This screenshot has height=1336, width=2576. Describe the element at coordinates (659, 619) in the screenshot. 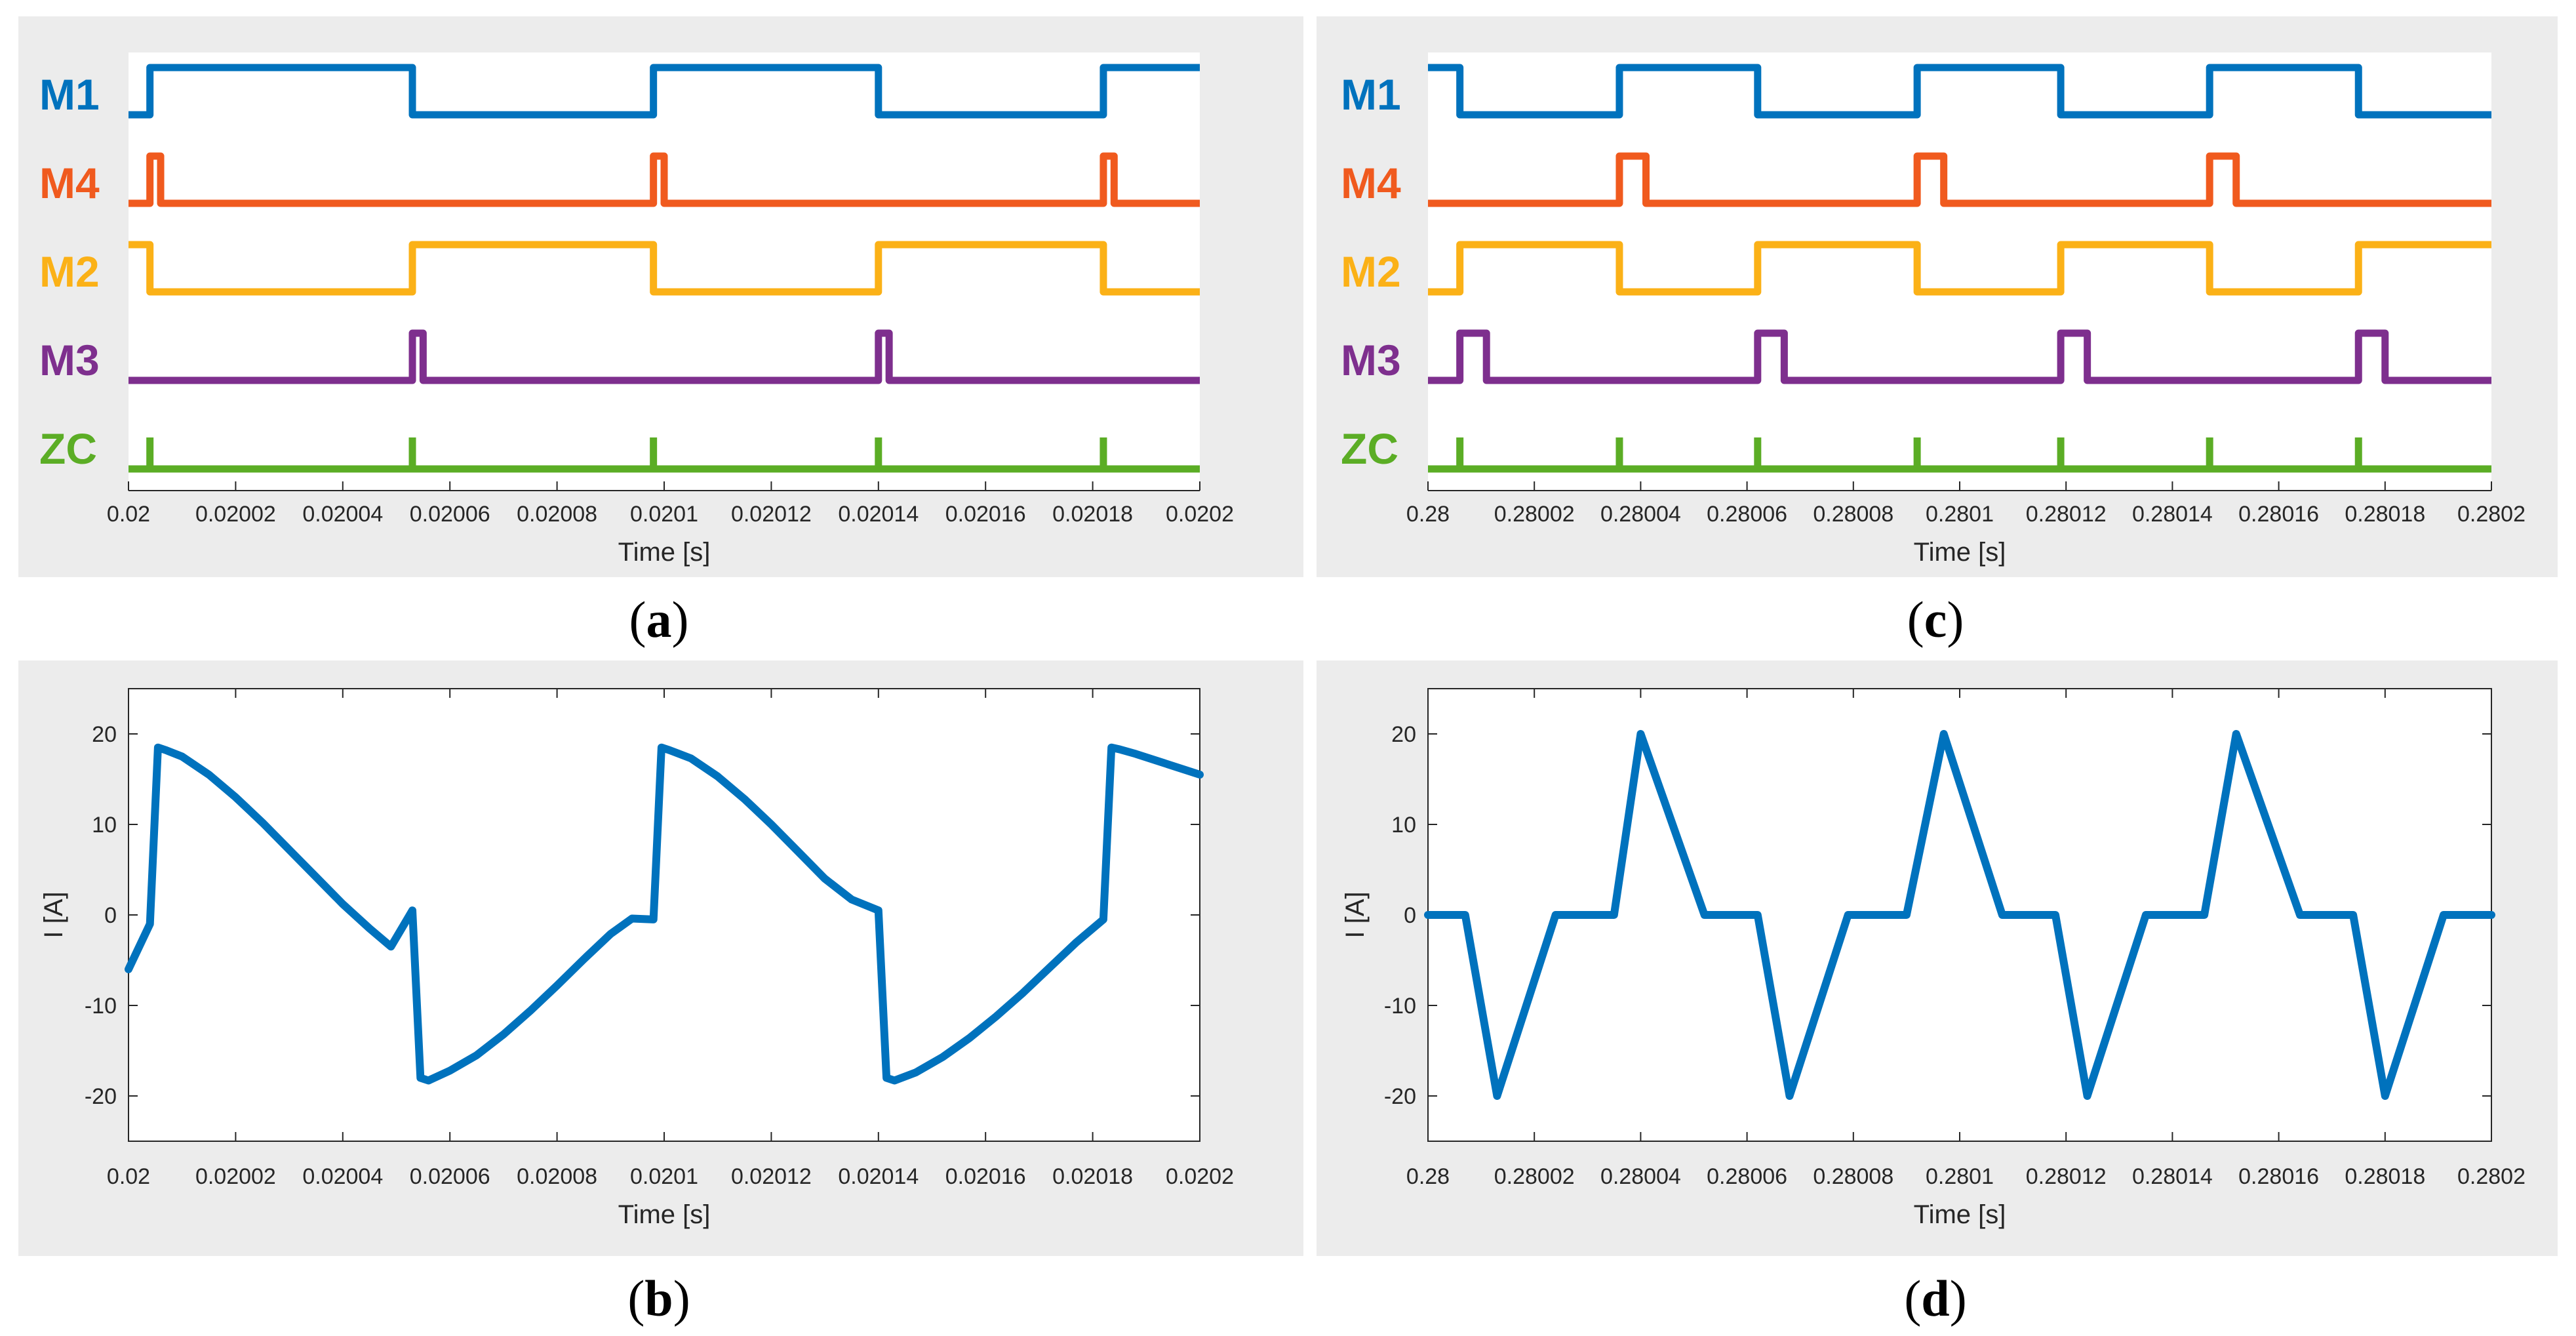

I see `caption-a: (a)` at that location.